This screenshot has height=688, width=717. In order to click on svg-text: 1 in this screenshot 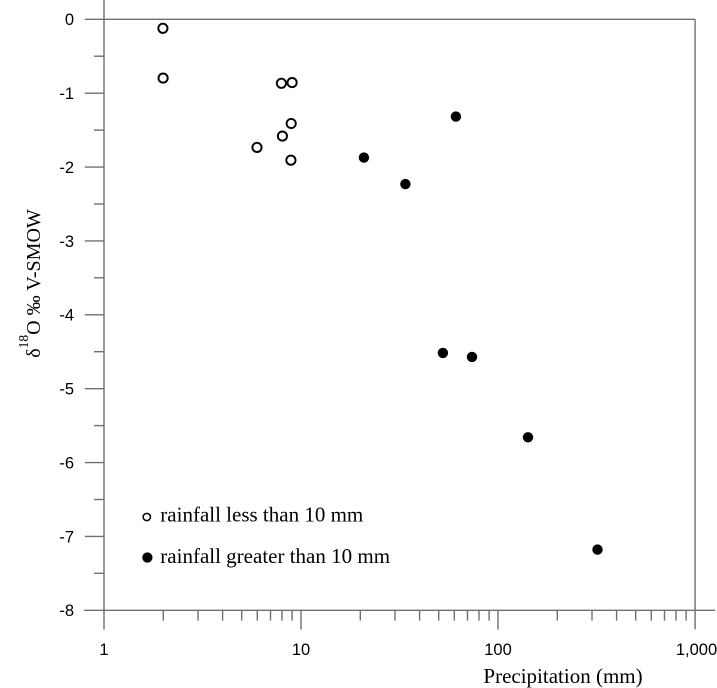, I will do `click(103, 650)`.